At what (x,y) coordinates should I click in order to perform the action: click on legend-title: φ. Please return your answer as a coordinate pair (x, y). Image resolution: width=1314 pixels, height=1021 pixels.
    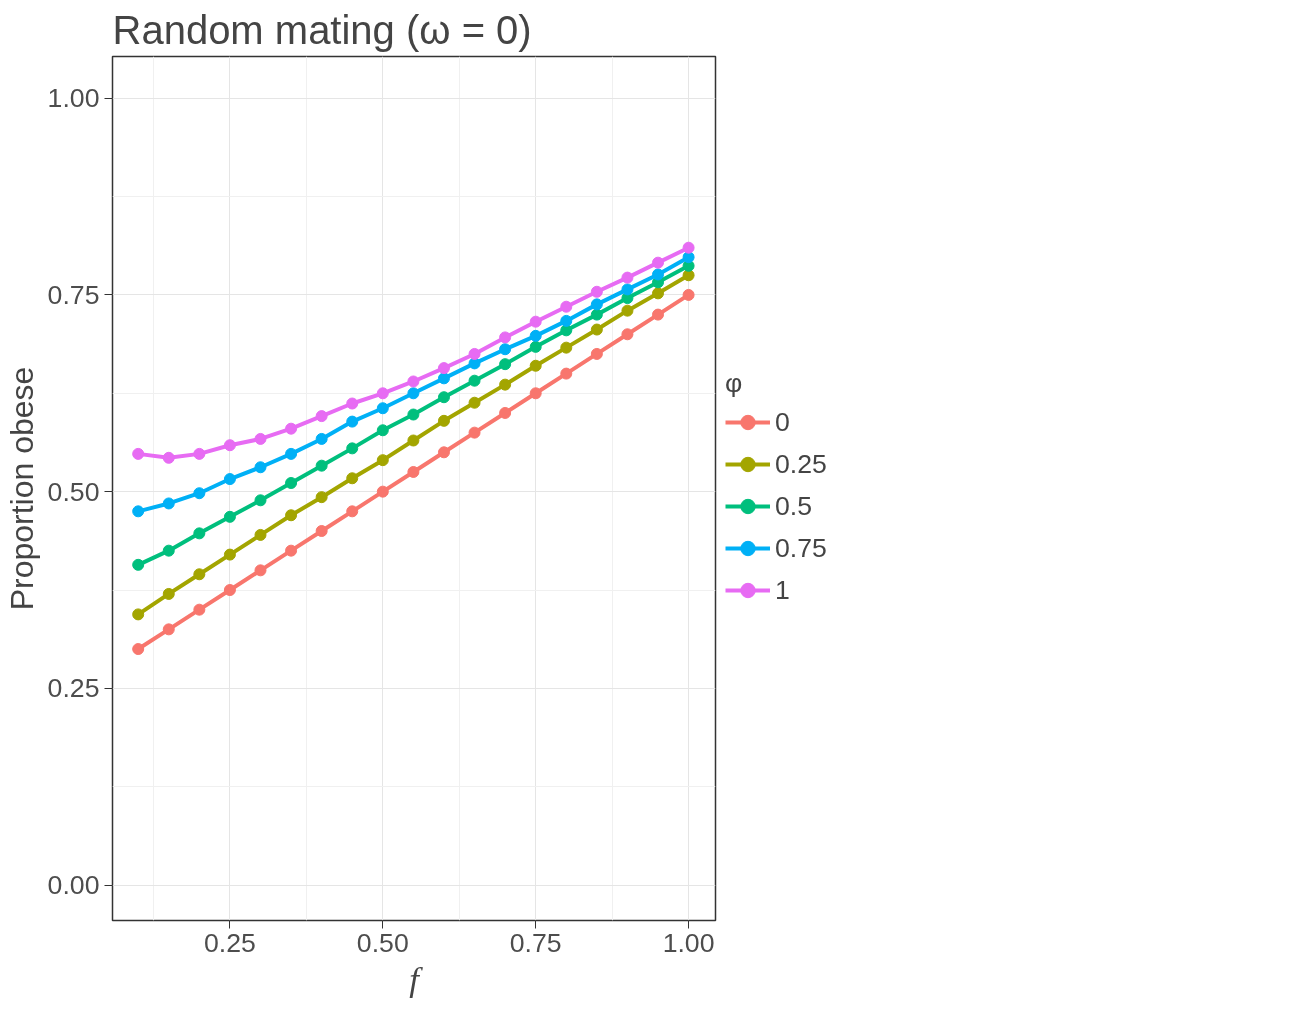
    Looking at the image, I should click on (734, 383).